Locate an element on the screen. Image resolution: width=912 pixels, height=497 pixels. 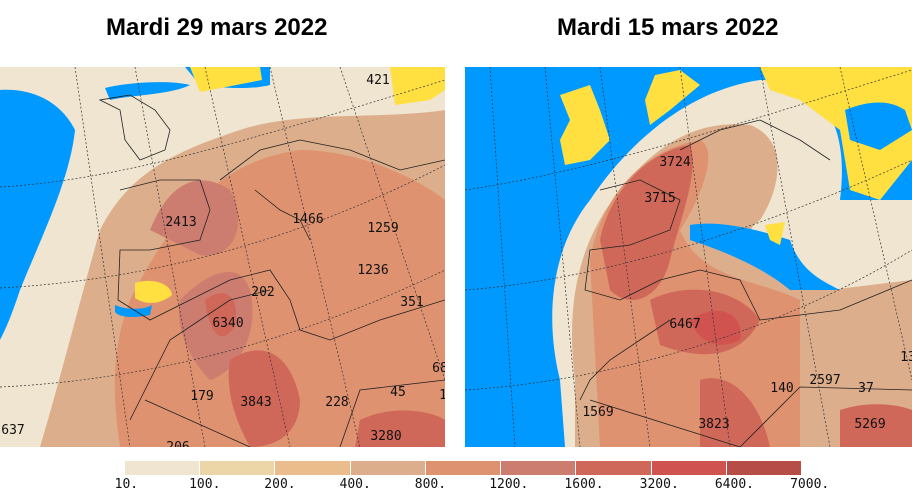
max-value-label: 202 is located at coordinates (262, 292).